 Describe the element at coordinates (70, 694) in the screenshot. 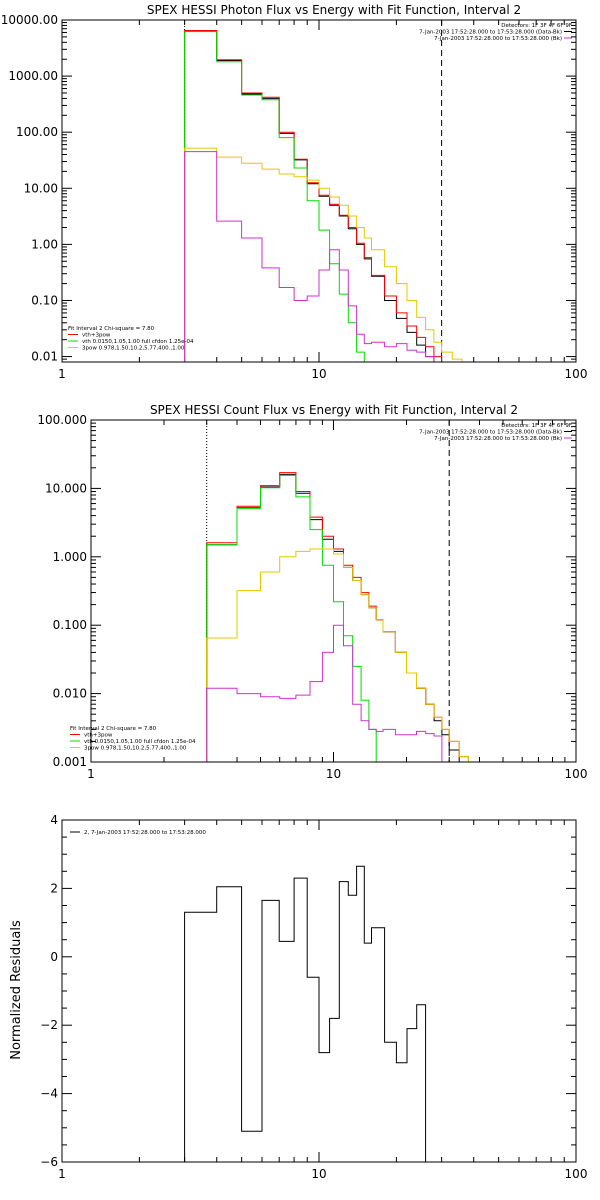

I see `y-tick-label: 0.010` at that location.